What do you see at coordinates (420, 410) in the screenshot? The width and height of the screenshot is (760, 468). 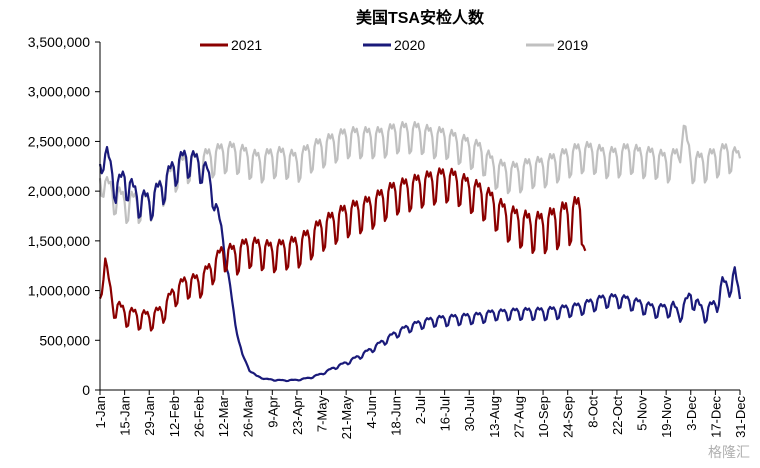 I see `x-tick-label: 2-Jul` at bounding box center [420, 410].